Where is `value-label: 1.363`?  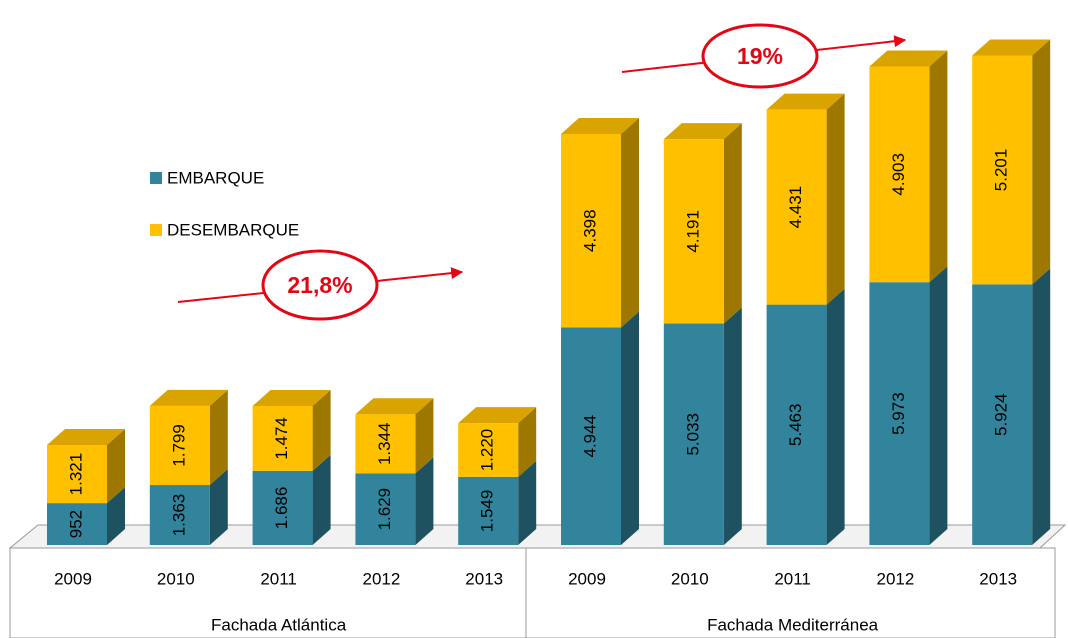 value-label: 1.363 is located at coordinates (178, 515).